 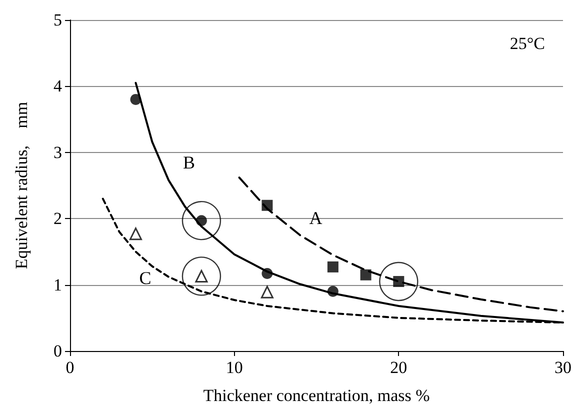 What do you see at coordinates (70, 367) in the screenshot?
I see `x-tick-label: 0` at bounding box center [70, 367].